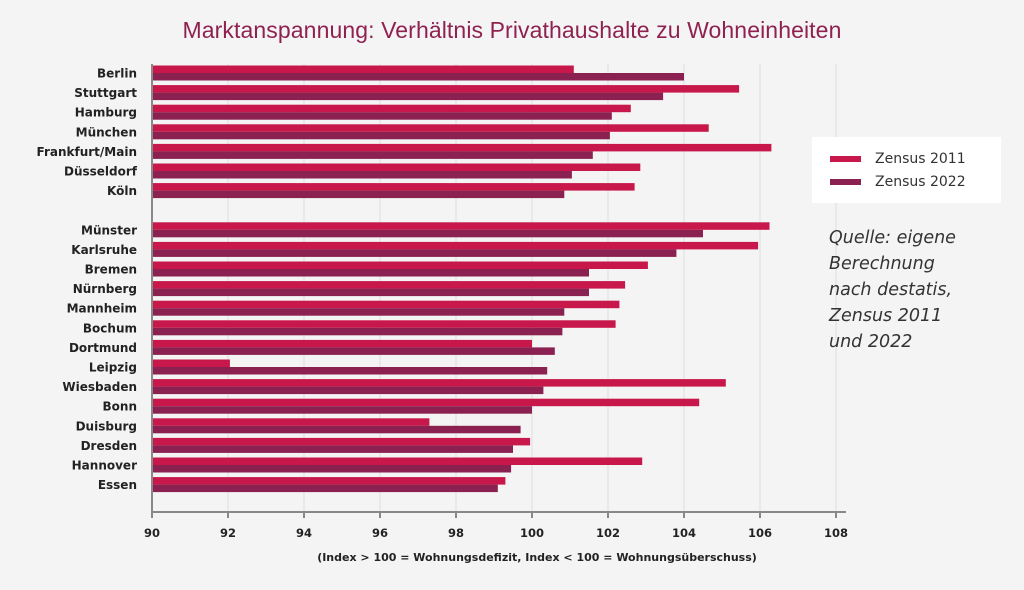  I want to click on category-label: Hamburg, so click(106, 113).